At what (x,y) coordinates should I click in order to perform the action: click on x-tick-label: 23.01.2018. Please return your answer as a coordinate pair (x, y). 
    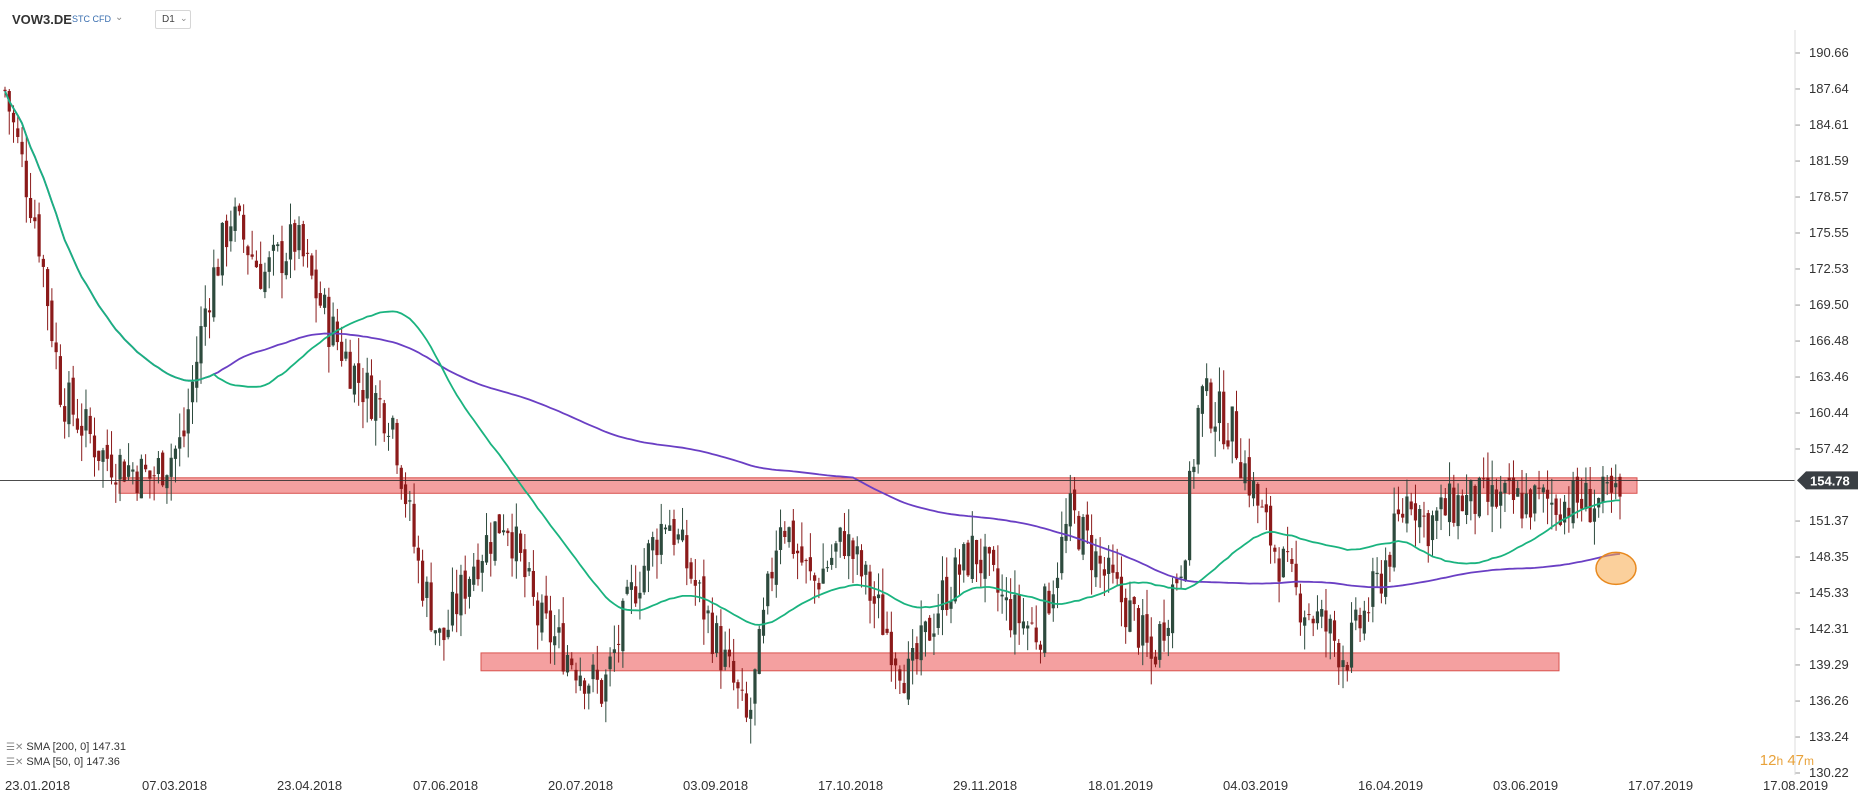
    Looking at the image, I should click on (37, 785).